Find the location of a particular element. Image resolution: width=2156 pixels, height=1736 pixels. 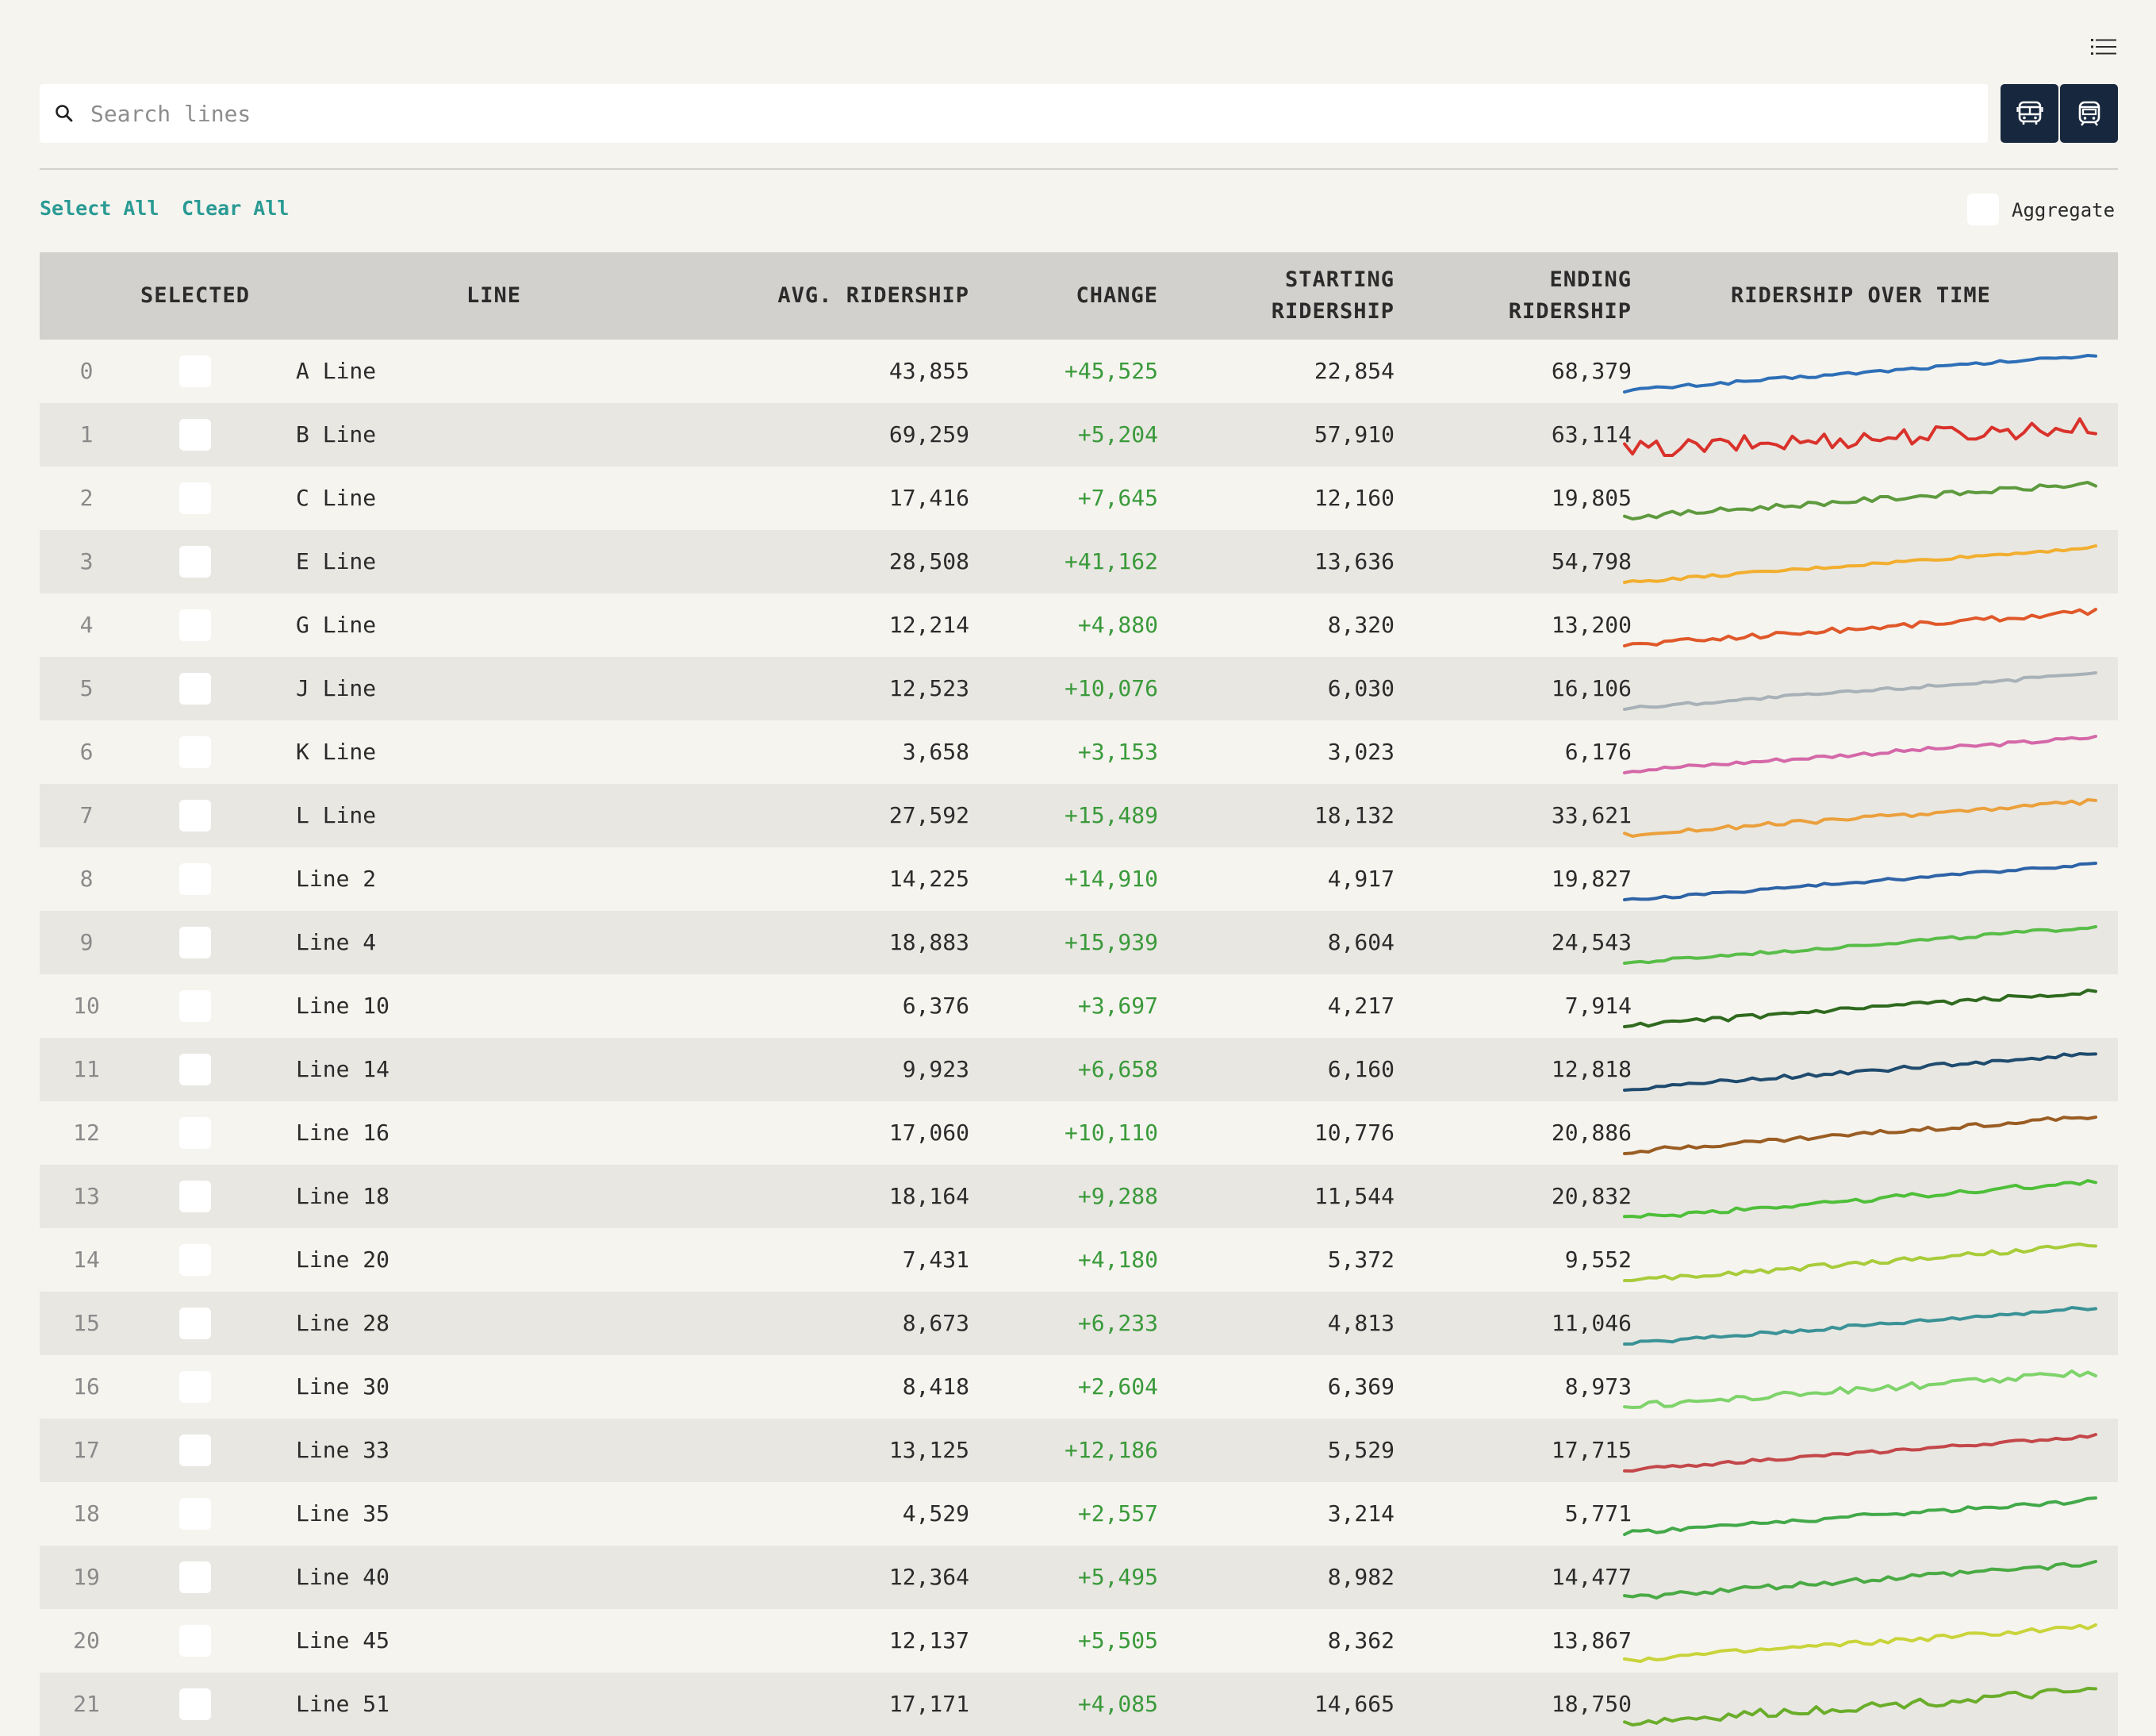

change-value: +15,489 is located at coordinates (1111, 815).